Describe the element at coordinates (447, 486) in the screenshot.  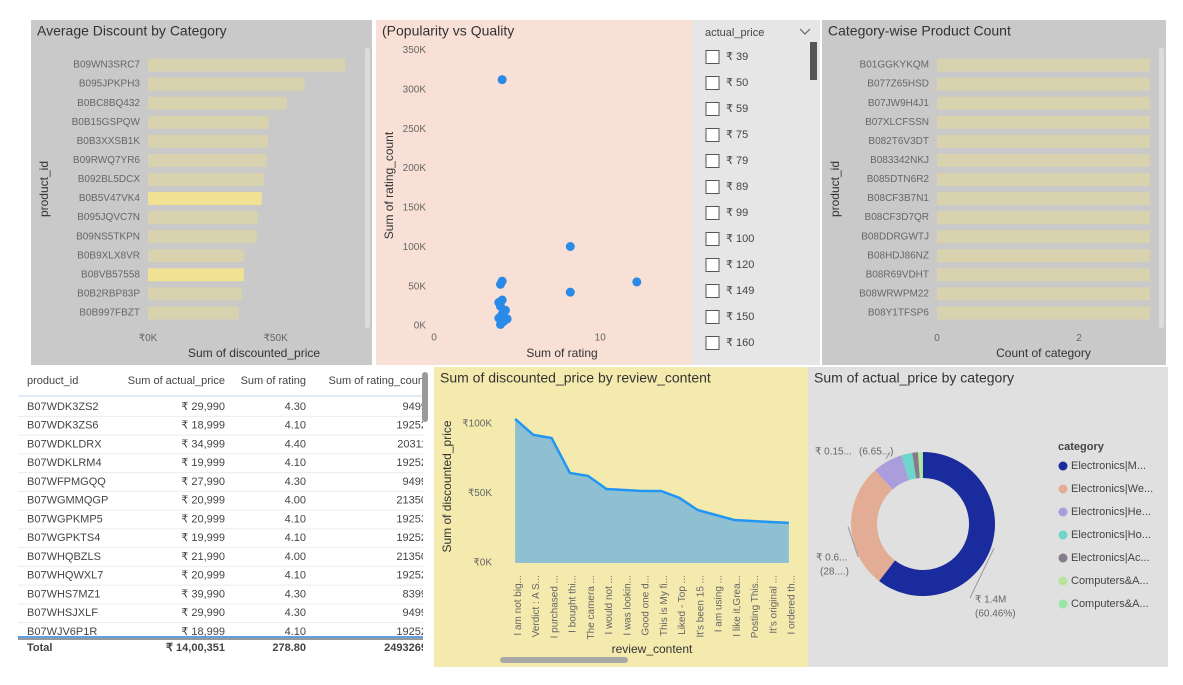
I see `y-axis-label: Sum of discounted_price` at that location.